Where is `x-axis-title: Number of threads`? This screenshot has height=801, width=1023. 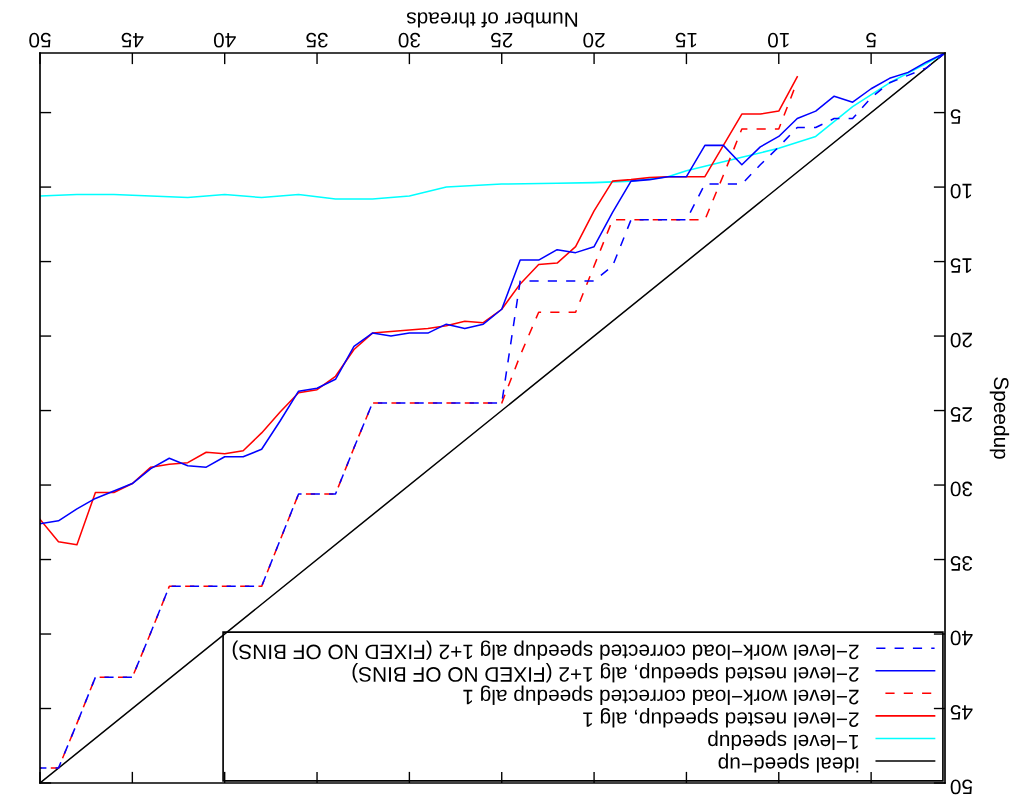
x-axis-title: Number of threads is located at coordinates (492, 20).